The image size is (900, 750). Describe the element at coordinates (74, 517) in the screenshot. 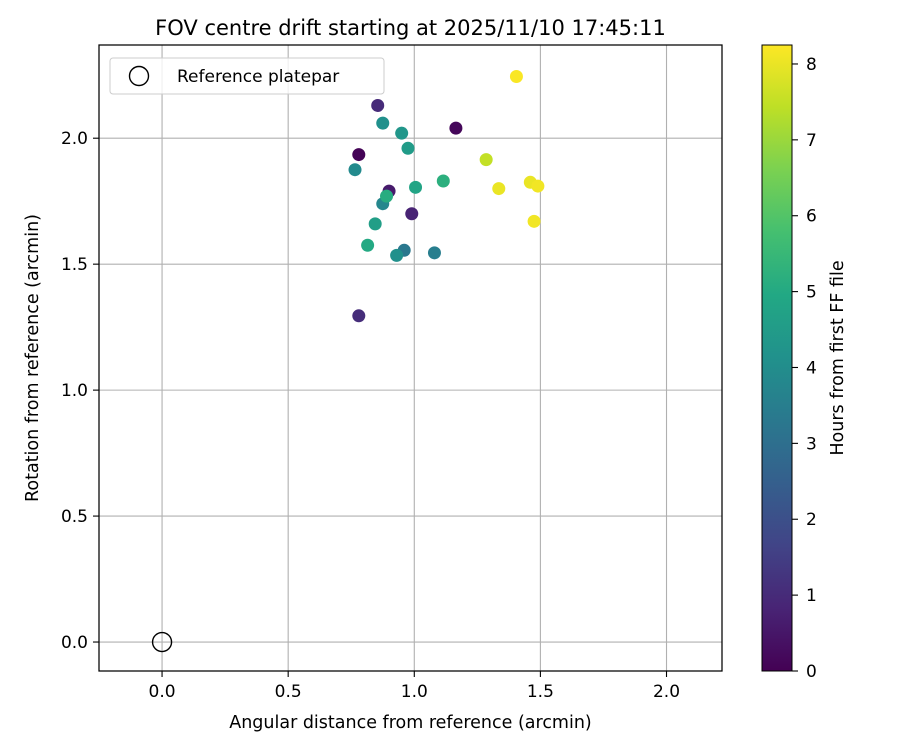

I see `y-tick-label: 0.5` at that location.